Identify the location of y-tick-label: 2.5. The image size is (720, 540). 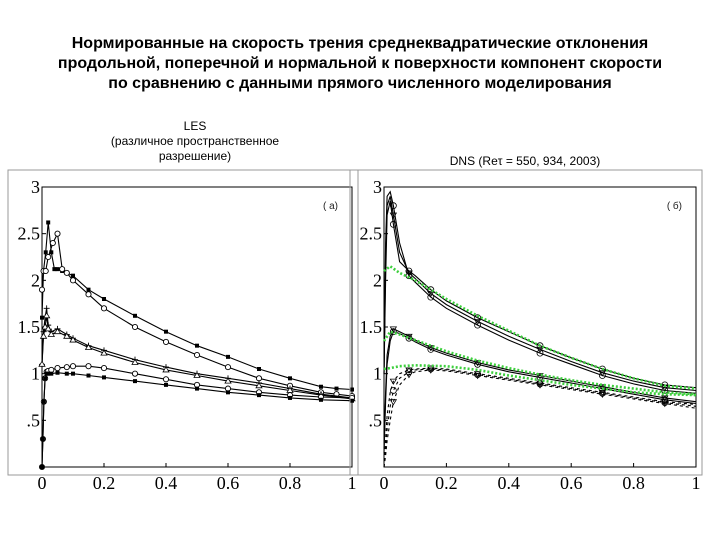
(29, 234).